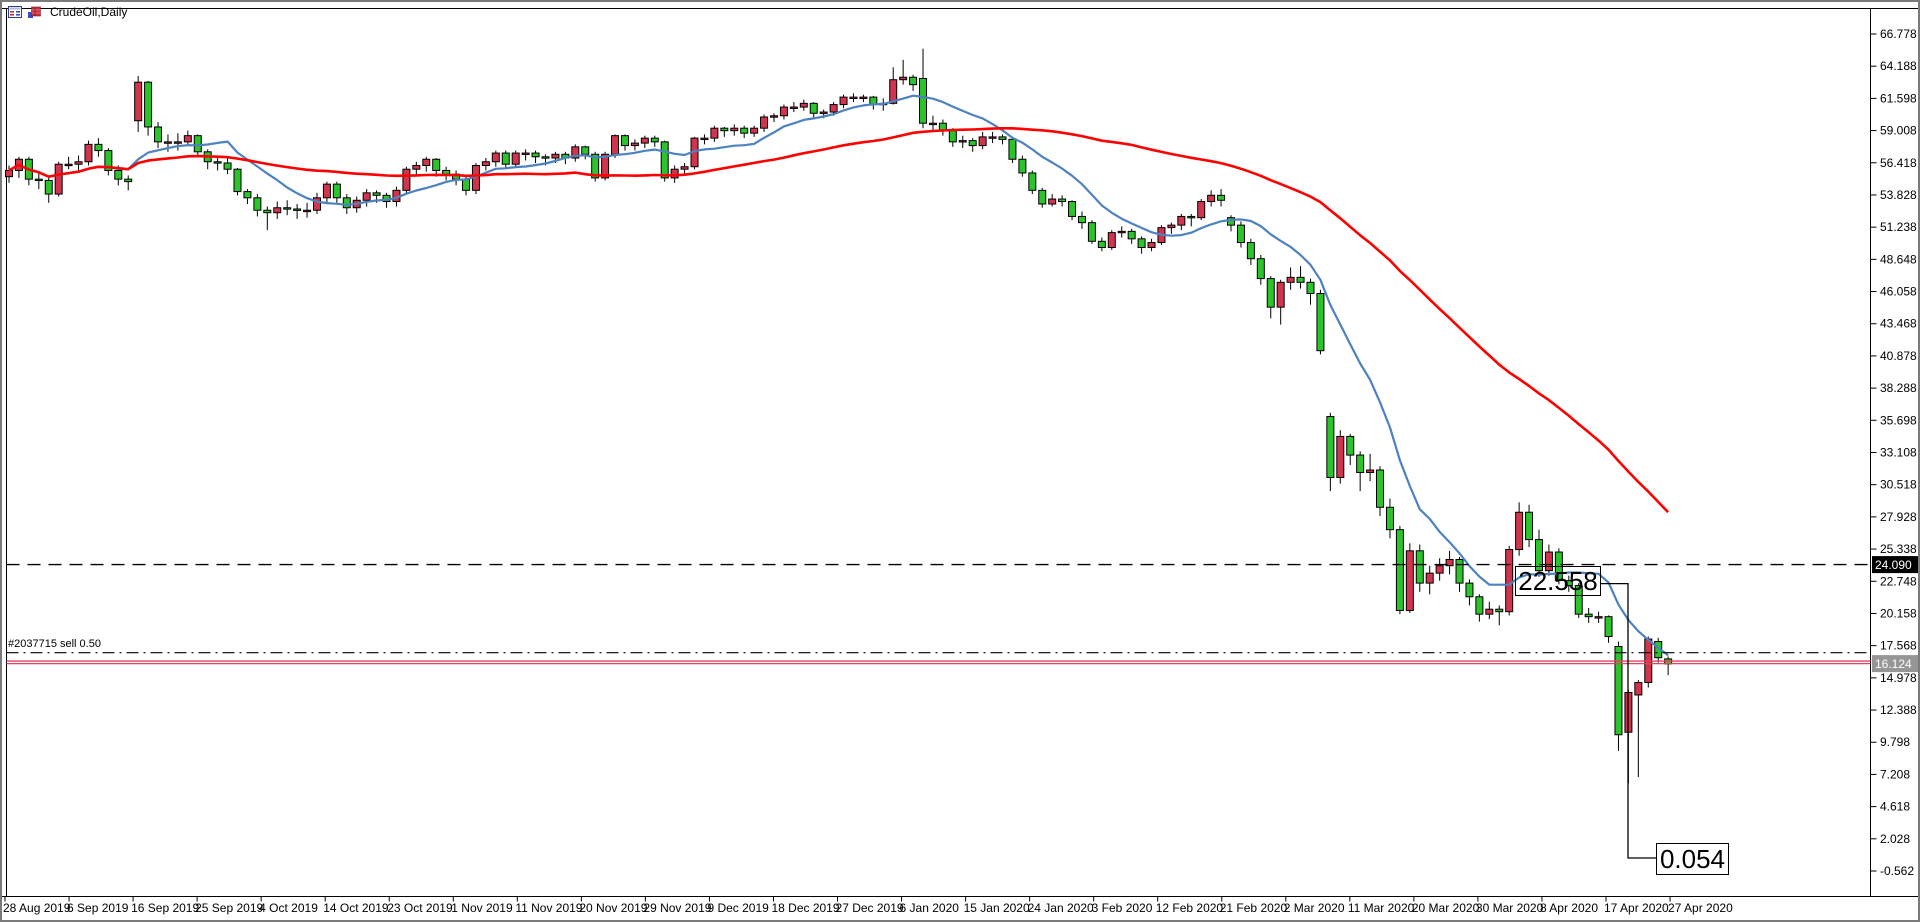 This screenshot has height=922, width=1920. I want to click on y-axis-label: 53.828, so click(1898, 195).